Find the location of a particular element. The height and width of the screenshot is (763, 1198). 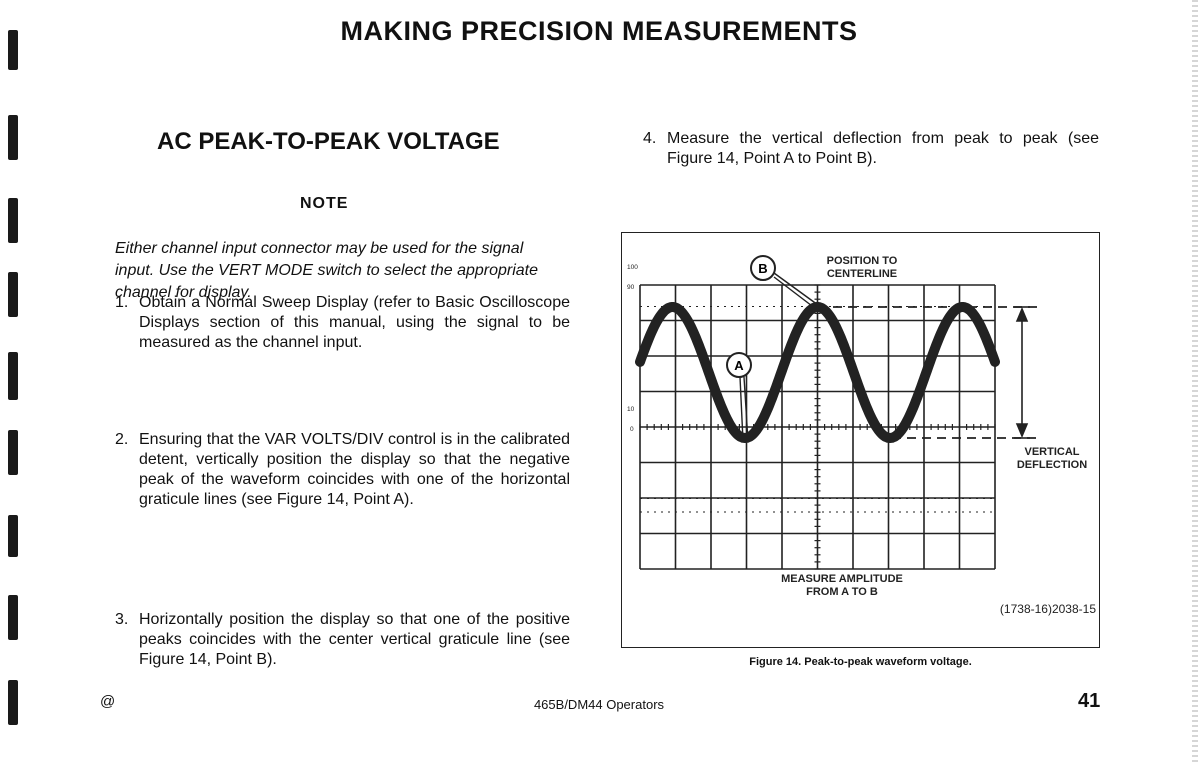

point-a-label: A is located at coordinates (739, 365).